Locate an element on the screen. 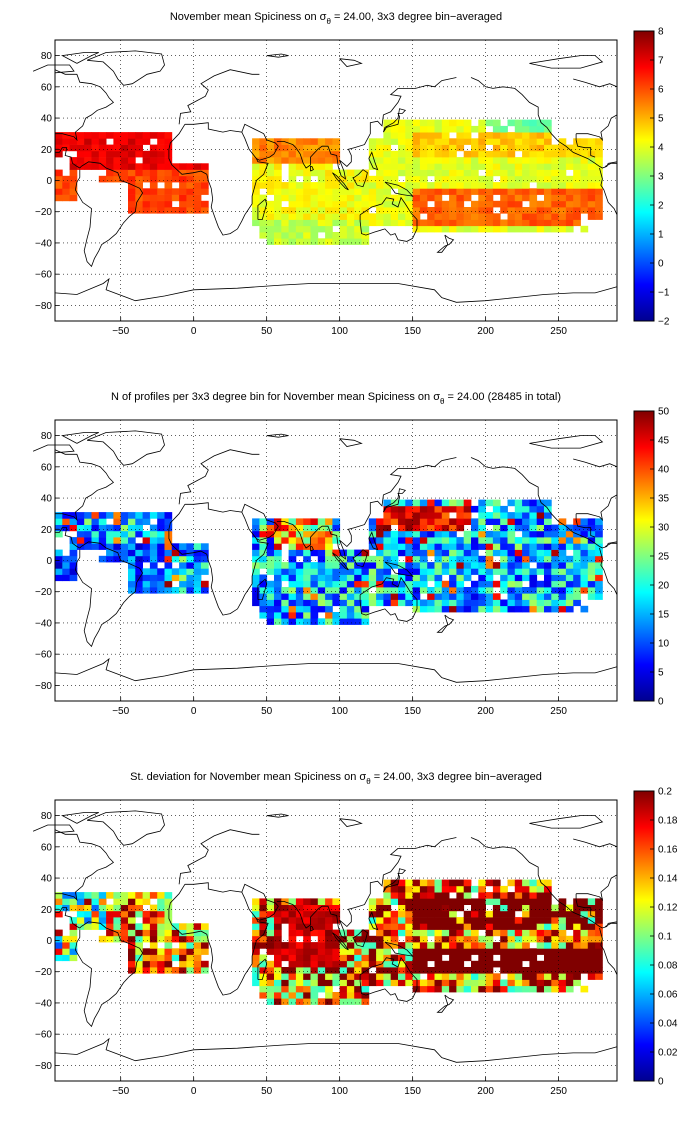 The height and width of the screenshot is (1140, 696). colorbar-tick-label: 0 is located at coordinates (661, 702).